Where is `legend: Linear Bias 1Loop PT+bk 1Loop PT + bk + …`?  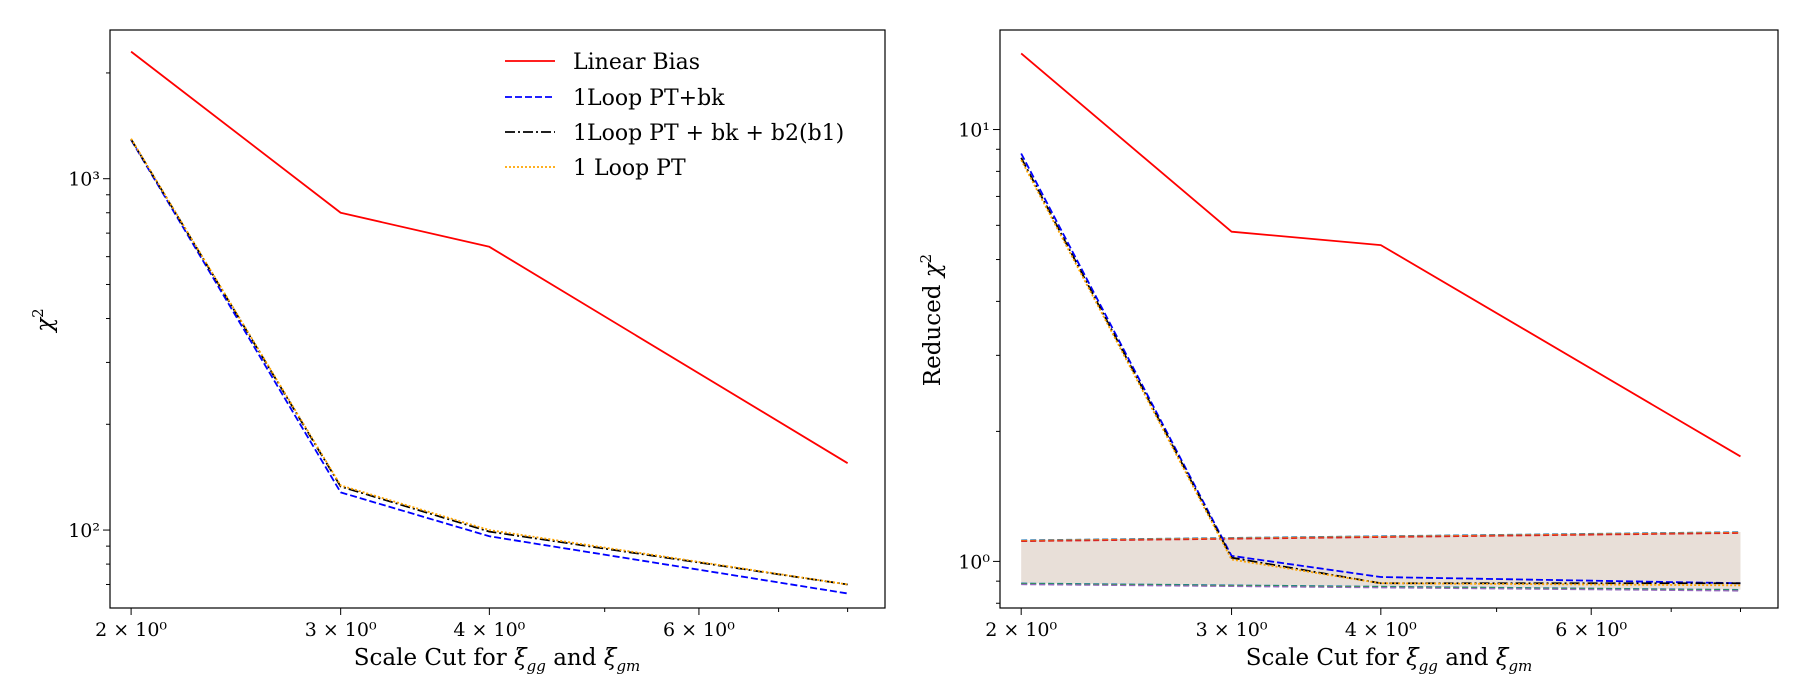 legend: Linear Bias 1Loop PT+bk 1Loop PT + bk + … is located at coordinates (674, 115).